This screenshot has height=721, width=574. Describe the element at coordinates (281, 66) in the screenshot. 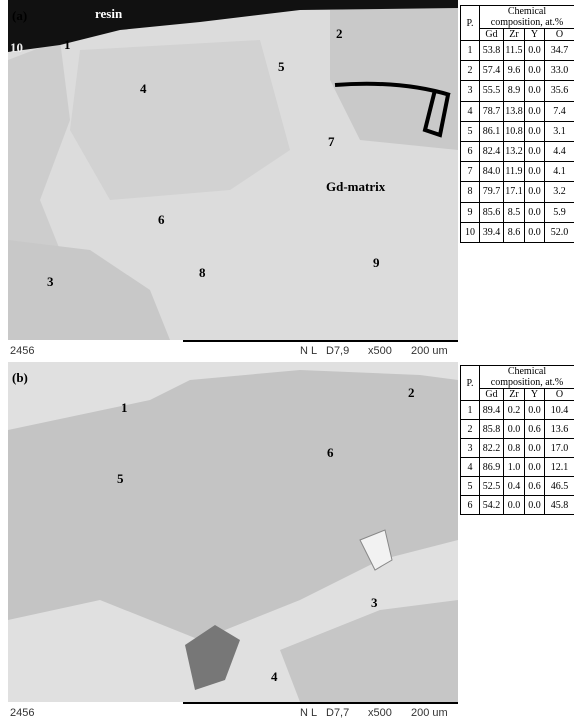

I see `point-label: 5` at that location.